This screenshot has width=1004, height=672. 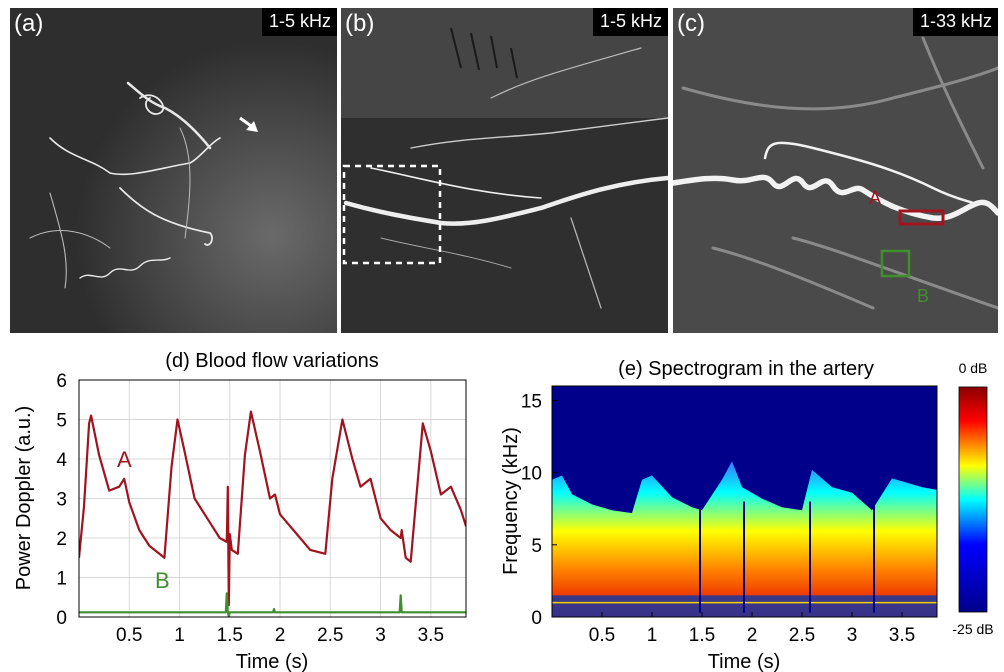 What do you see at coordinates (29, 23) in the screenshot?
I see `panel-label-a: (a)` at bounding box center [29, 23].